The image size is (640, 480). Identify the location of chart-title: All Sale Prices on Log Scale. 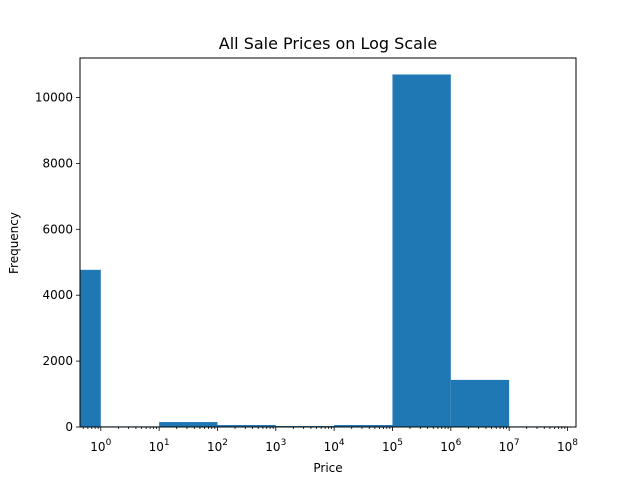
(328, 43).